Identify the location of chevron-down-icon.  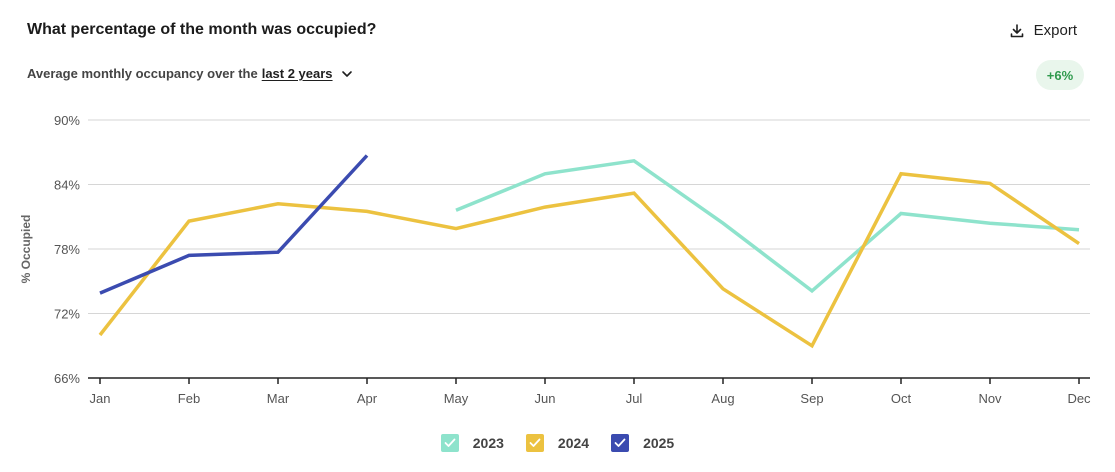
(347, 74).